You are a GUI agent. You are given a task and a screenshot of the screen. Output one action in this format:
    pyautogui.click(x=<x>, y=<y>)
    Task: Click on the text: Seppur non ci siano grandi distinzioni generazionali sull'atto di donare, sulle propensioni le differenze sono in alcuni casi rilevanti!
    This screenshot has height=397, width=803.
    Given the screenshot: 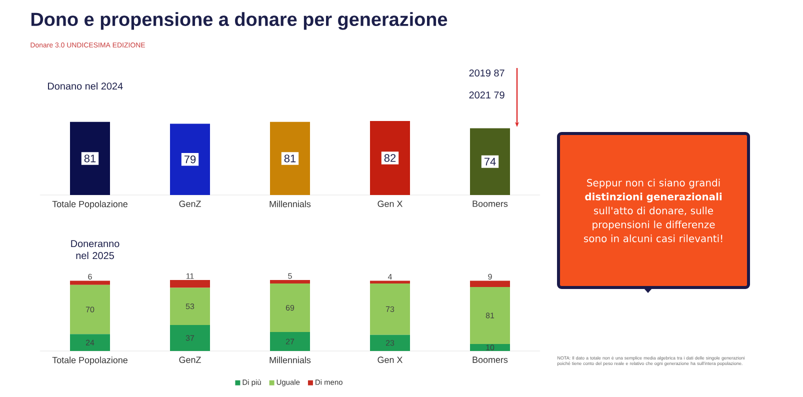 What is the action you would take?
    pyautogui.click(x=653, y=210)
    